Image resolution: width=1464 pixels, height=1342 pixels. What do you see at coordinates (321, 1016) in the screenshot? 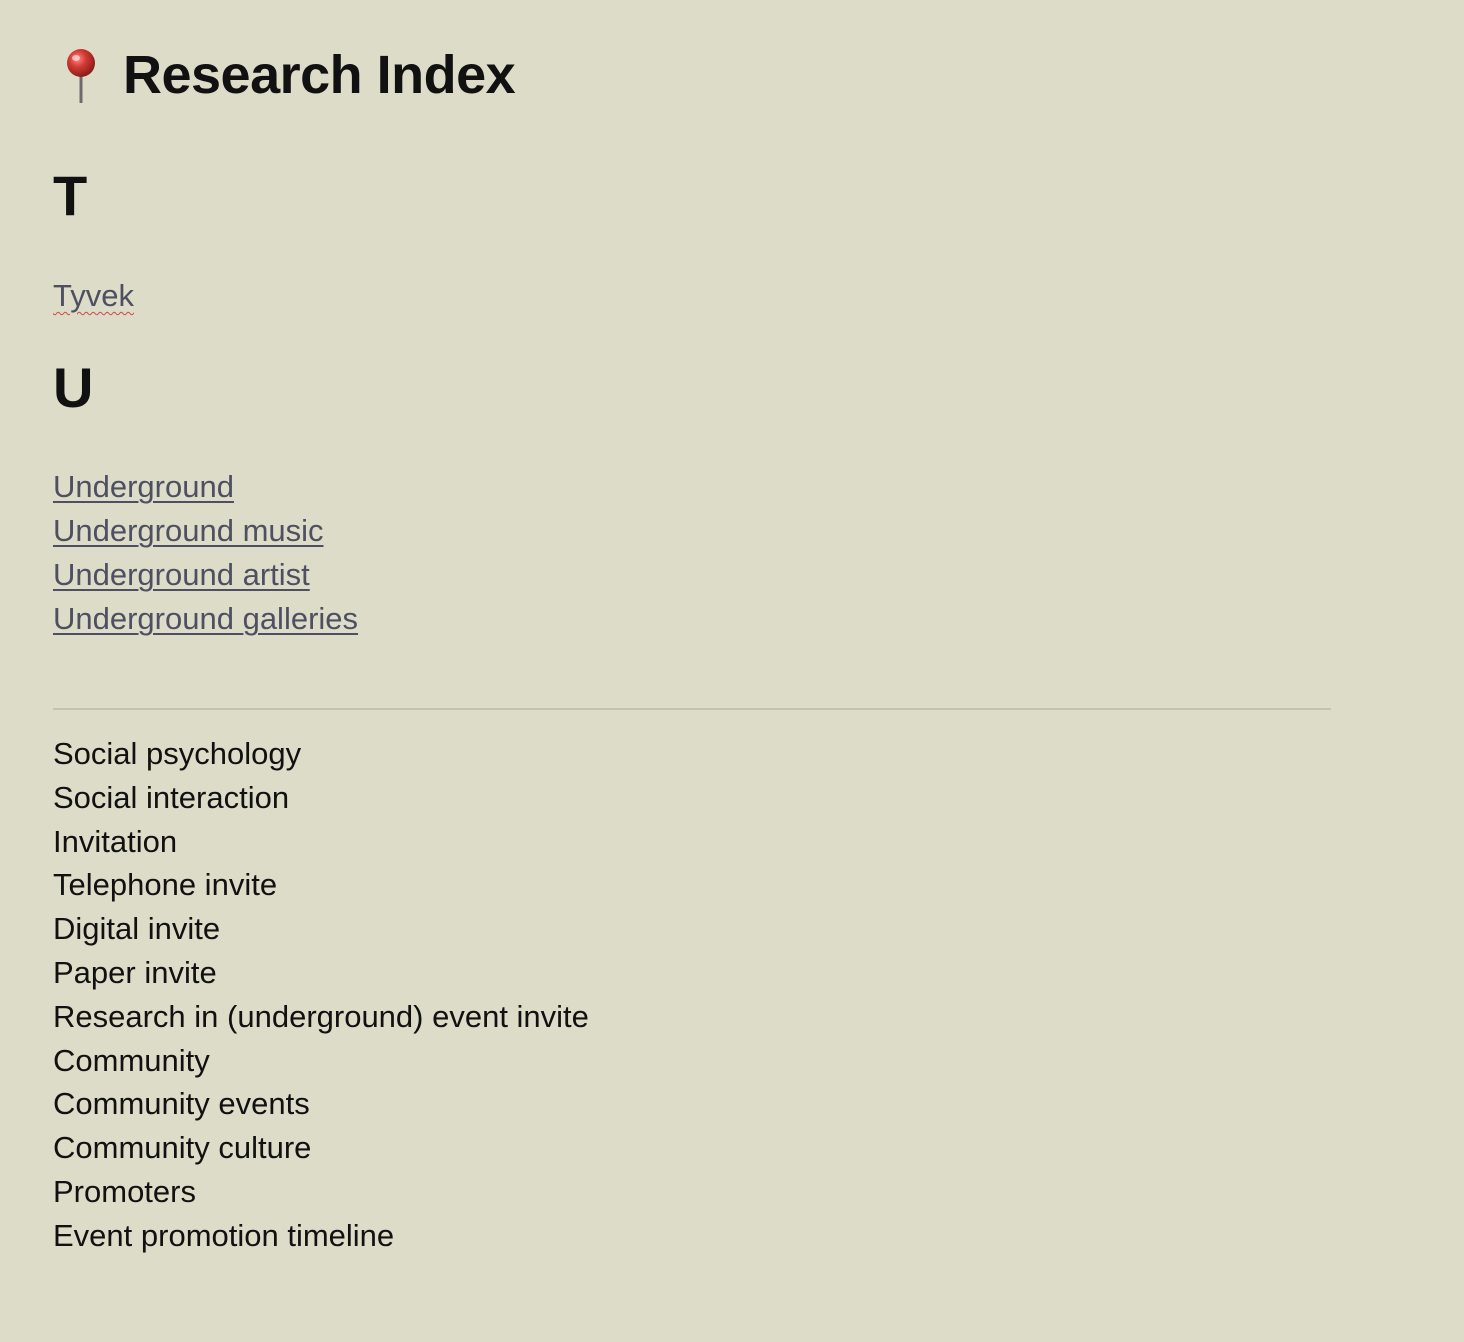
I see `topic-item: Research in (underground) event invite` at bounding box center [321, 1016].